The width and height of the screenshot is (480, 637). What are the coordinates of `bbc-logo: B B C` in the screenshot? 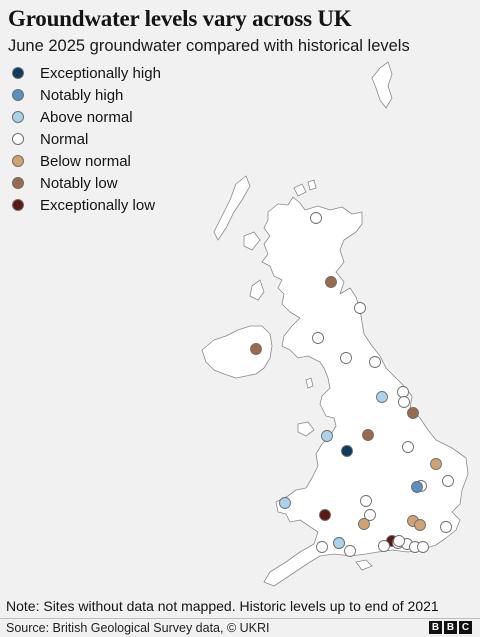 It's located at (450, 627).